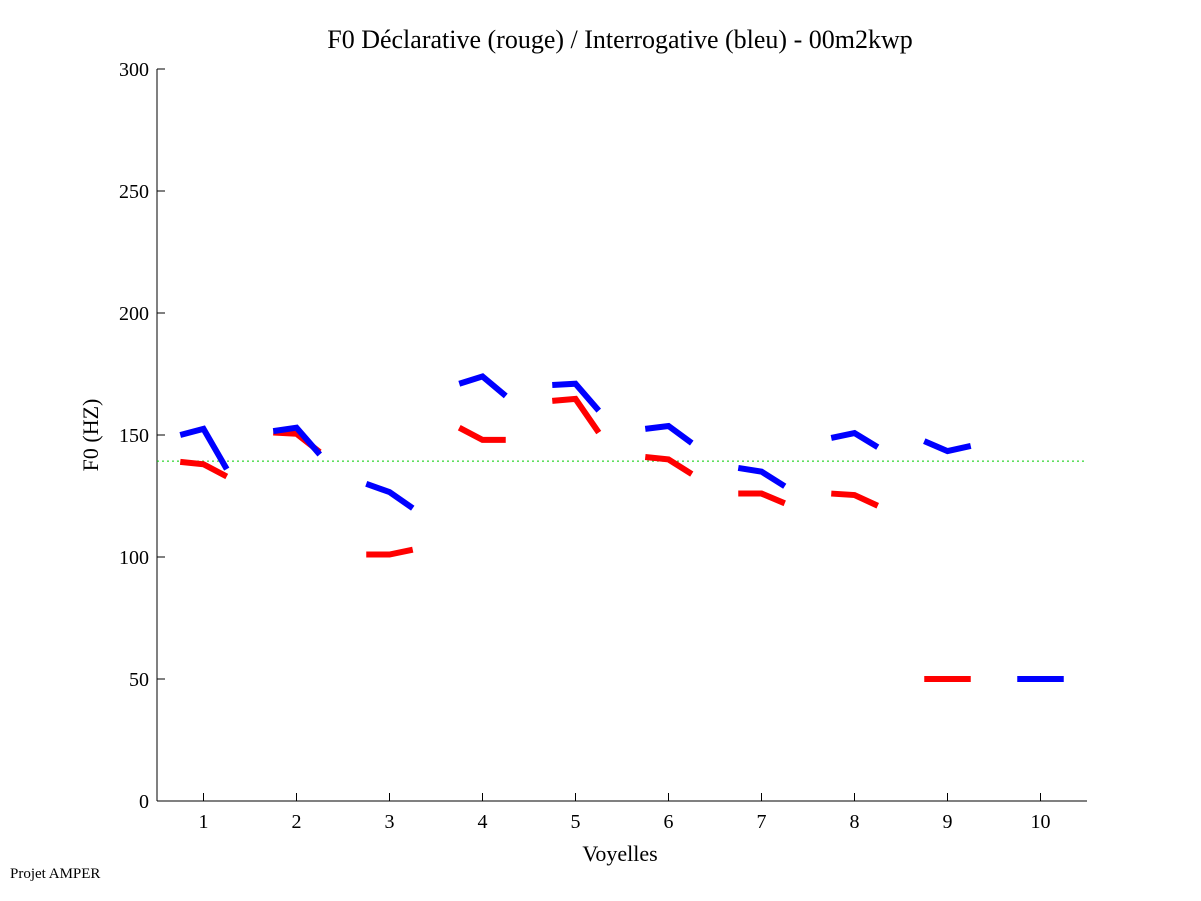 The height and width of the screenshot is (901, 1201). What do you see at coordinates (619, 853) in the screenshot?
I see `x-axis-label: Voyelles` at bounding box center [619, 853].